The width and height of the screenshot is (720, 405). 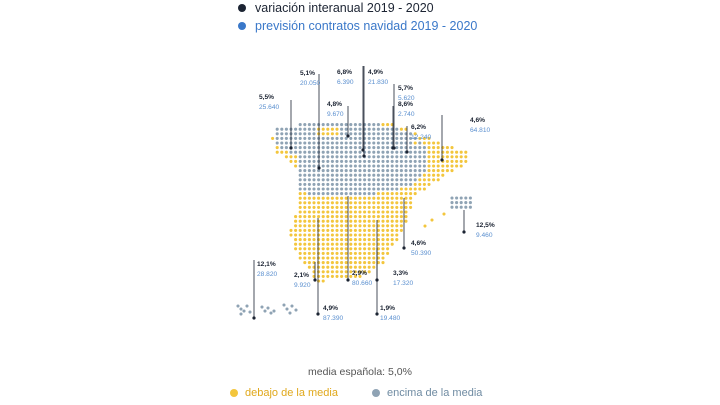 I want to click on pct-label-murcia: 1,9%, so click(x=387, y=308).